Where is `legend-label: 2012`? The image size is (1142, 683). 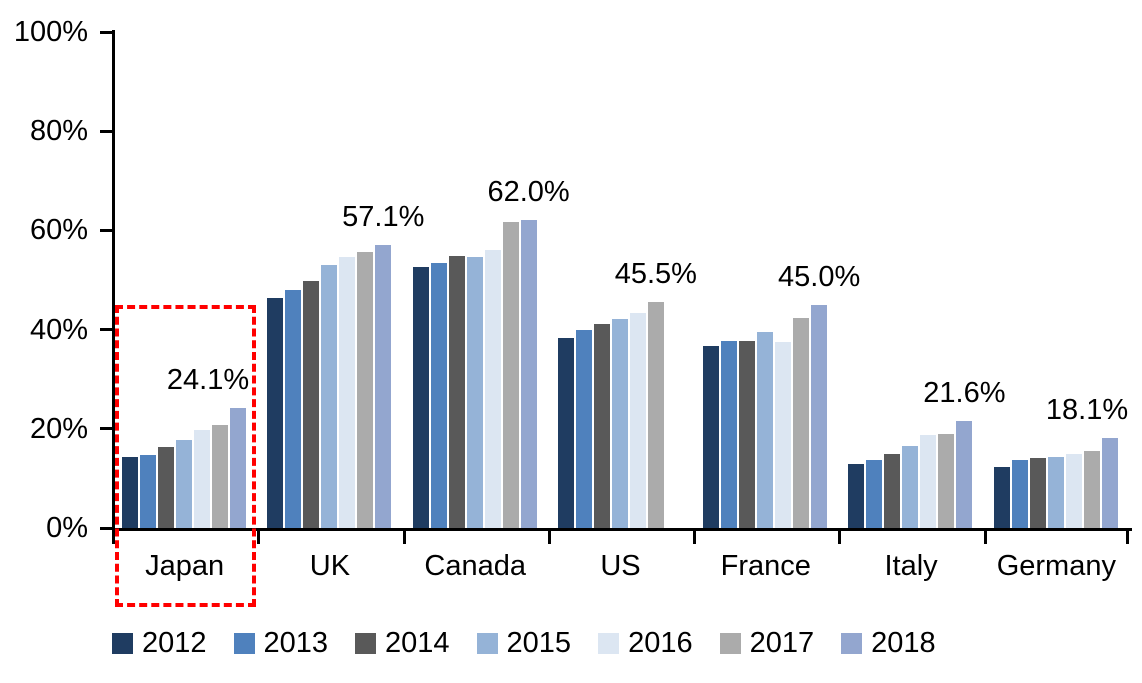 legend-label: 2012 is located at coordinates (174, 643).